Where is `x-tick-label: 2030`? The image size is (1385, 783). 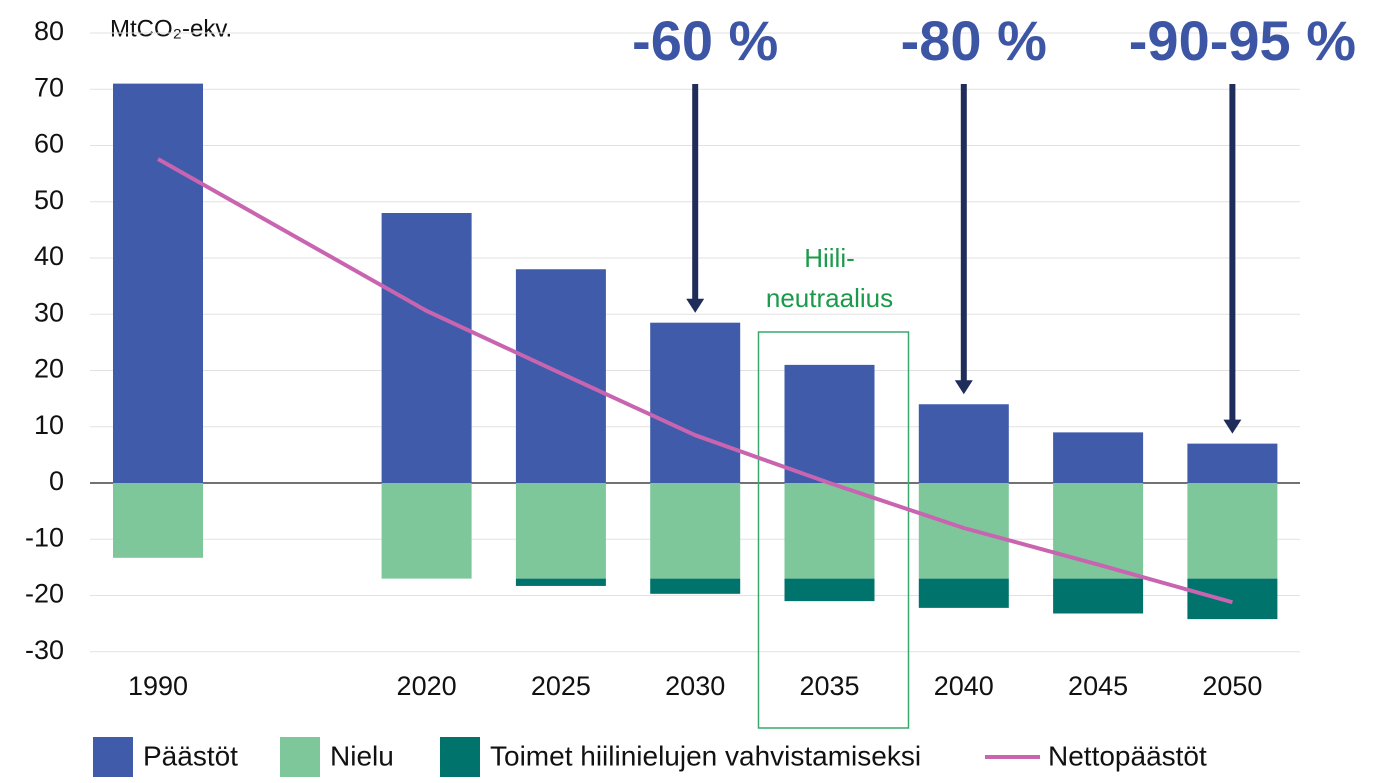 x-tick-label: 2030 is located at coordinates (695, 686).